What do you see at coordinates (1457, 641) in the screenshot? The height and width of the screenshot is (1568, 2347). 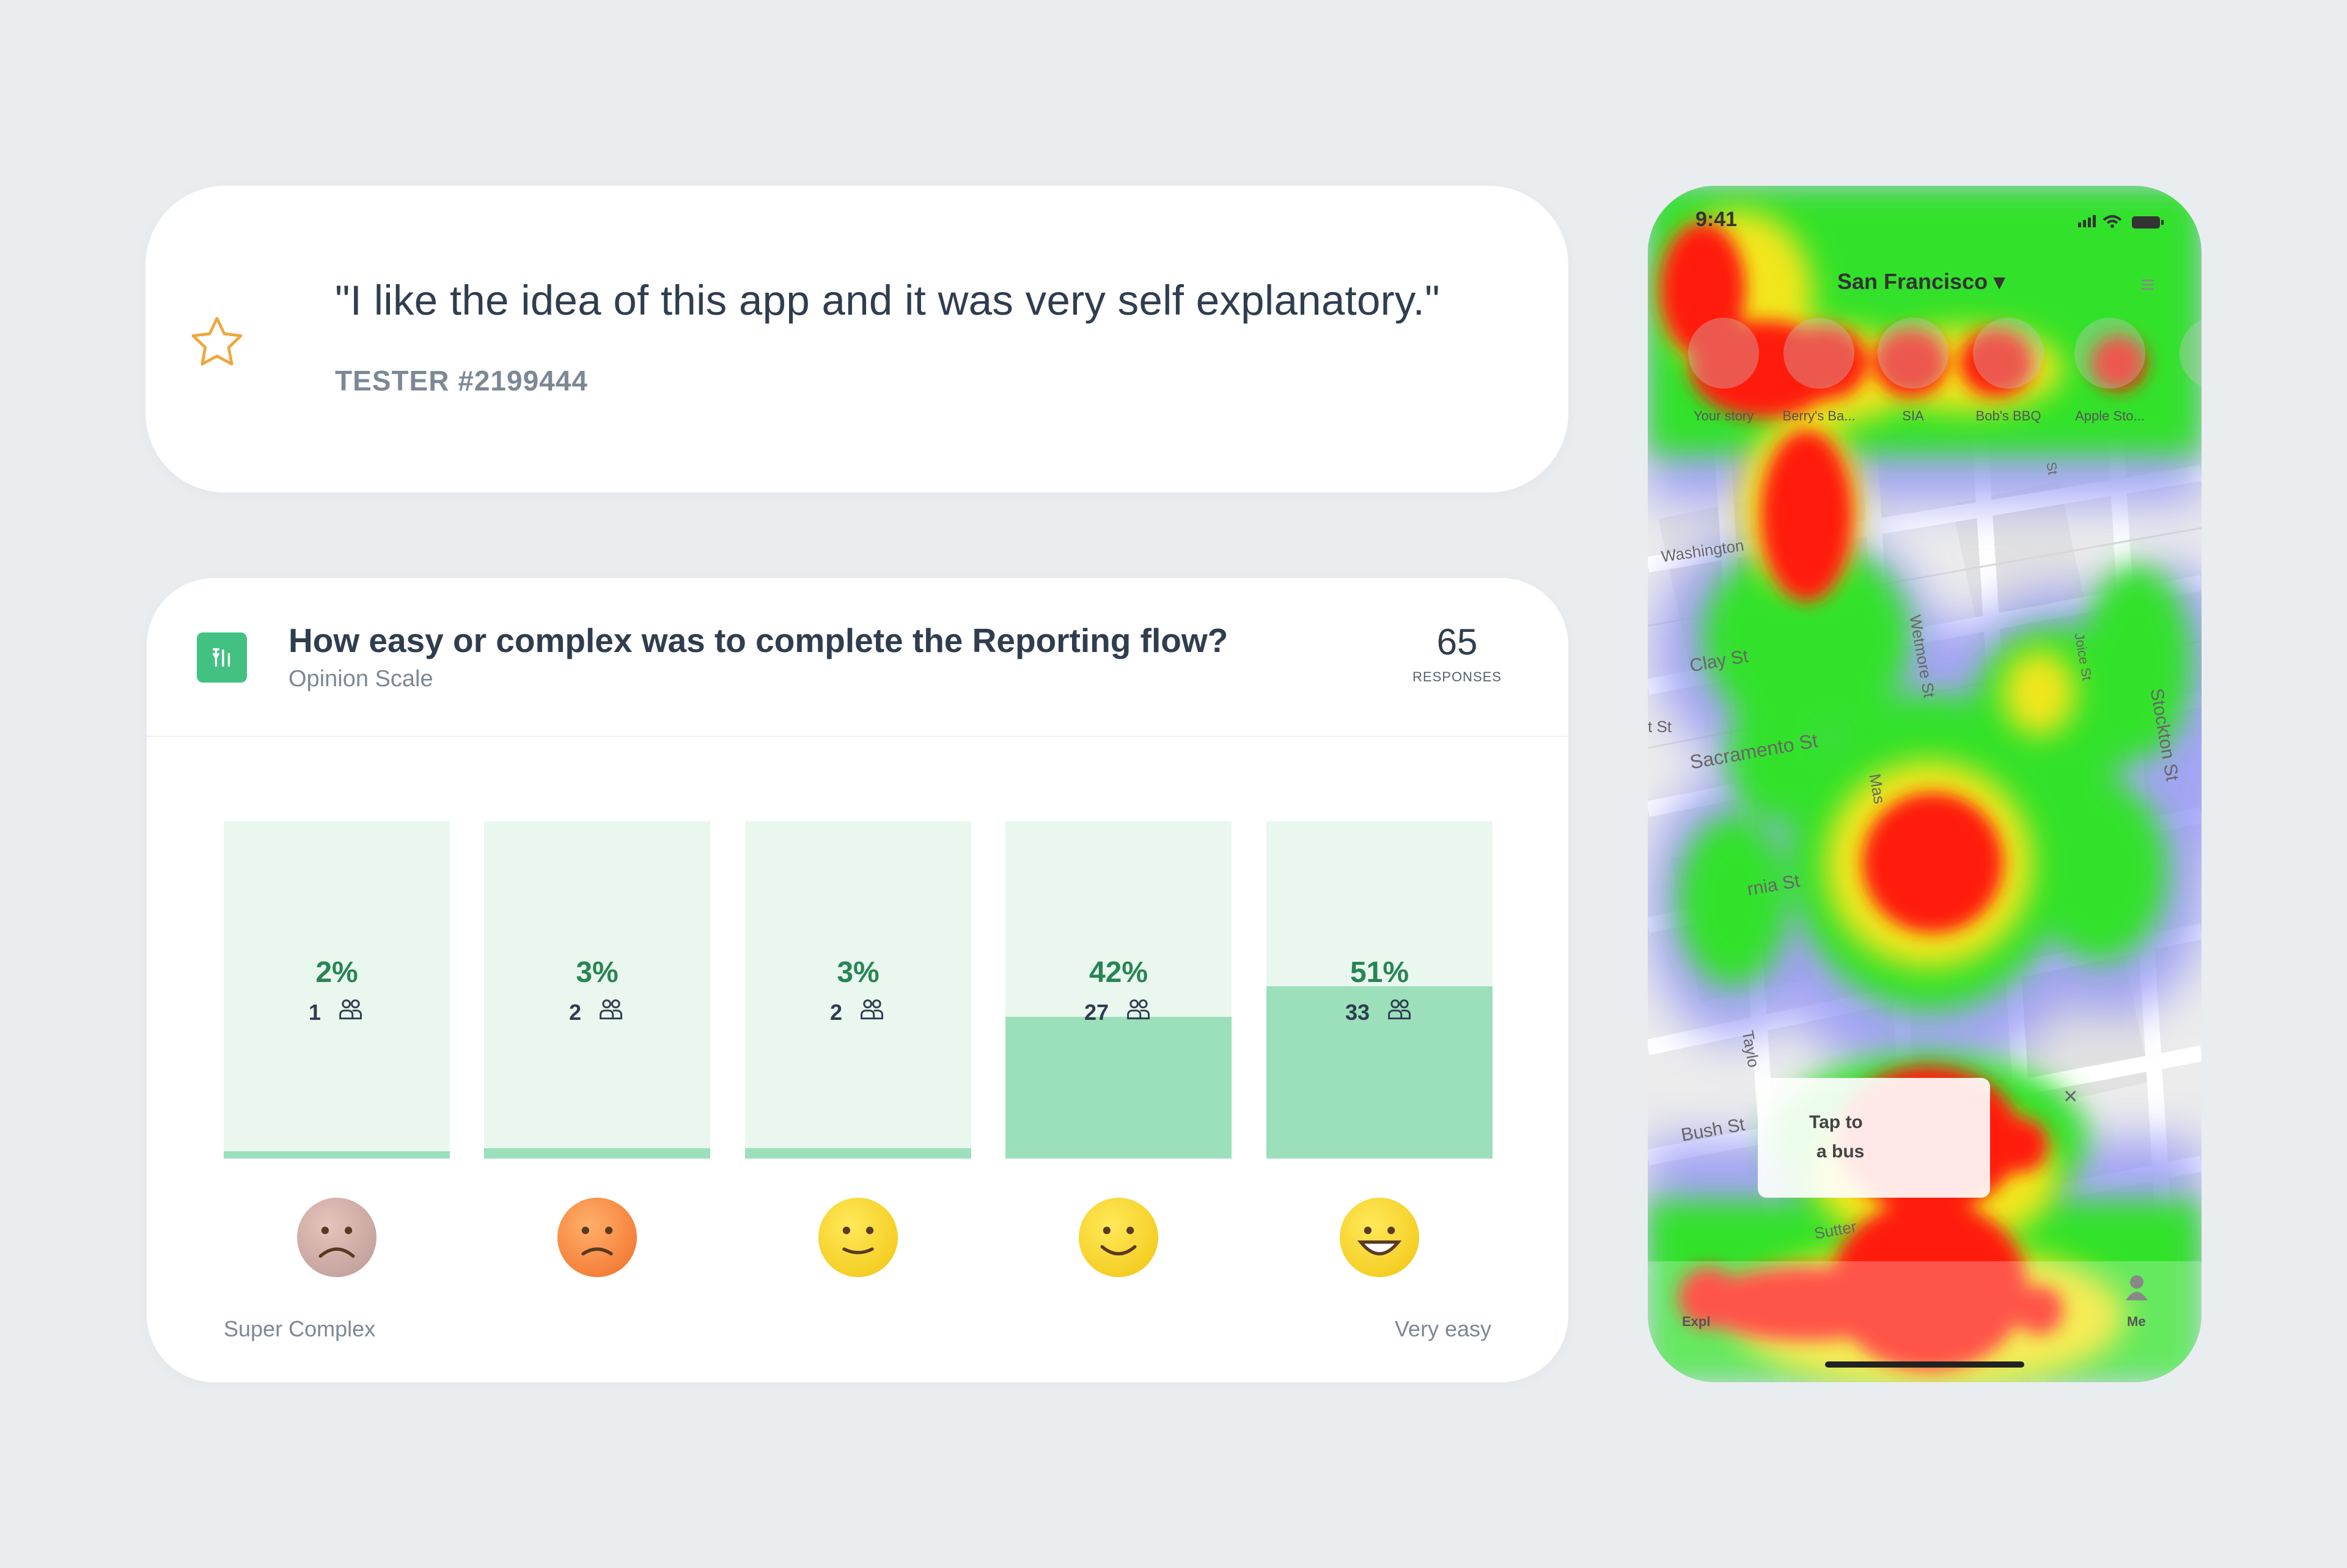 I see `response-number: 65` at bounding box center [1457, 641].